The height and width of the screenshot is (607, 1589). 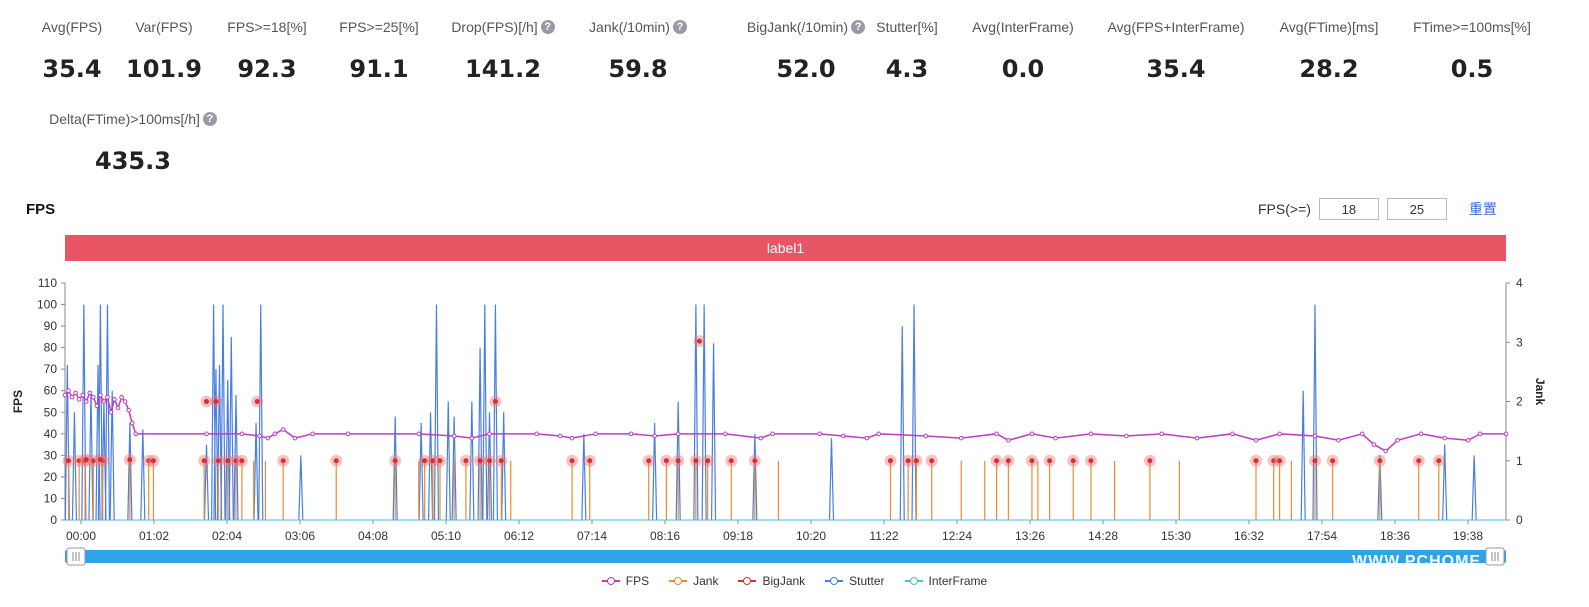 What do you see at coordinates (1519, 520) in the screenshot?
I see `y-right-tick-label: 0` at bounding box center [1519, 520].